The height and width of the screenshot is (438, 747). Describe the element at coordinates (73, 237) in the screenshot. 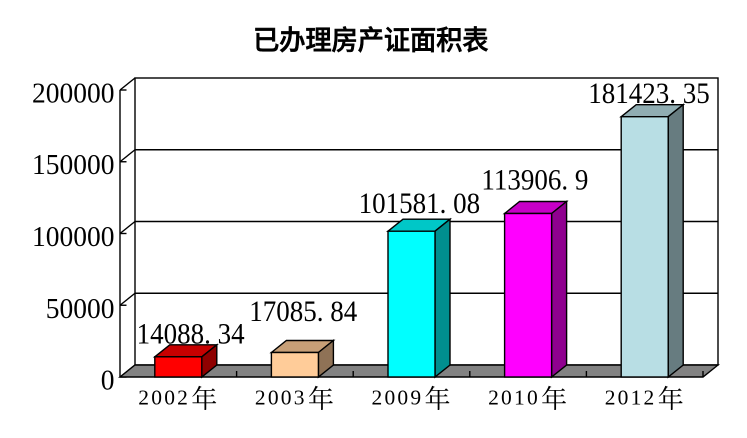

I see `svg-text: 100000` at that location.